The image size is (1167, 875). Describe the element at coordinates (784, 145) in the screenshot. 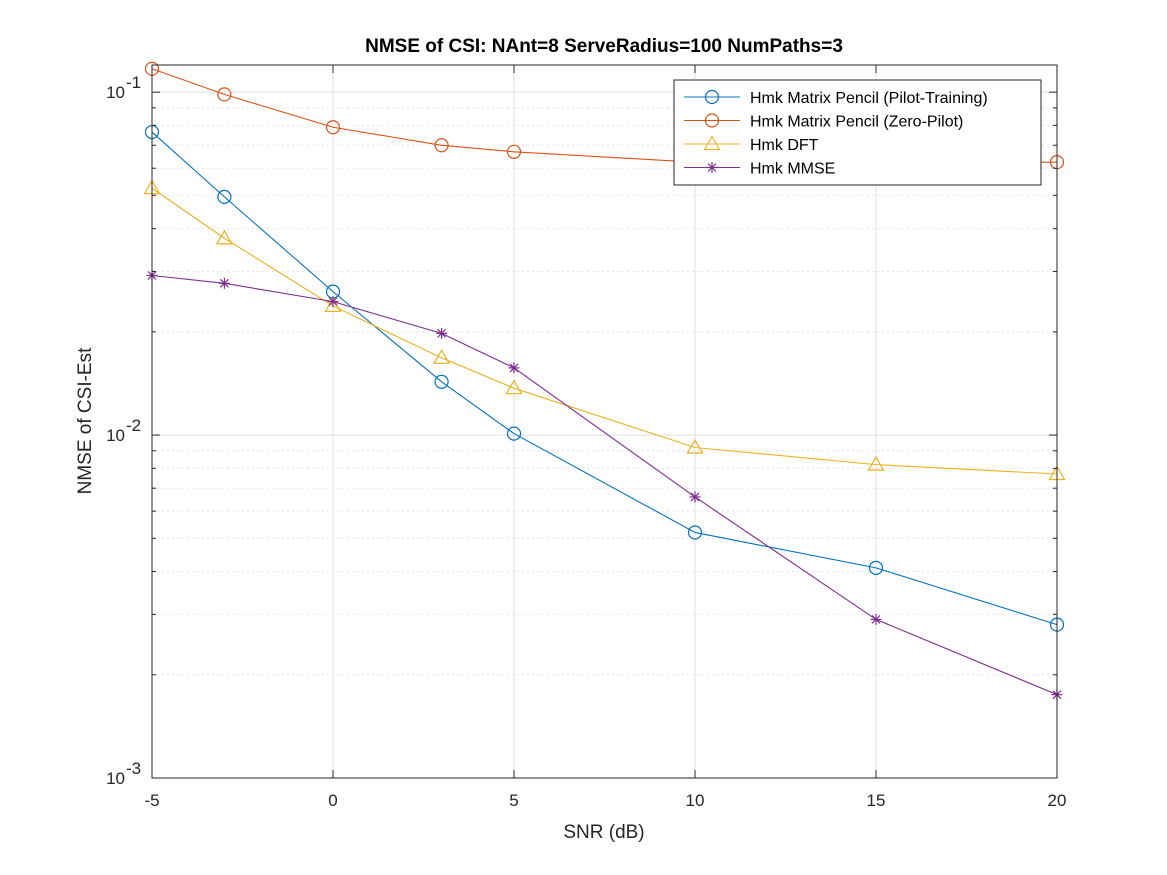

I see `legend-label: Hmk DFT` at that location.